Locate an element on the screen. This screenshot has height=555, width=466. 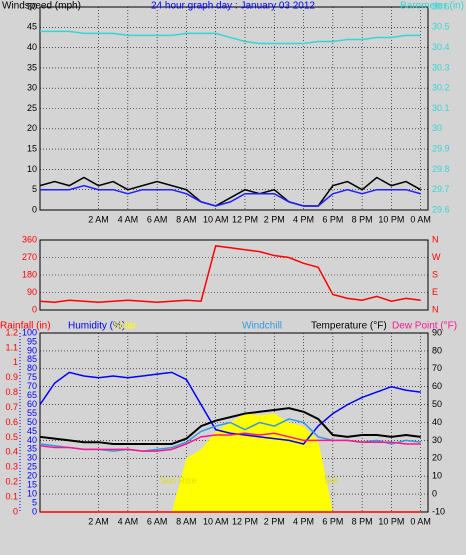
x-tick-label: 4 AM is located at coordinates (128, 521).